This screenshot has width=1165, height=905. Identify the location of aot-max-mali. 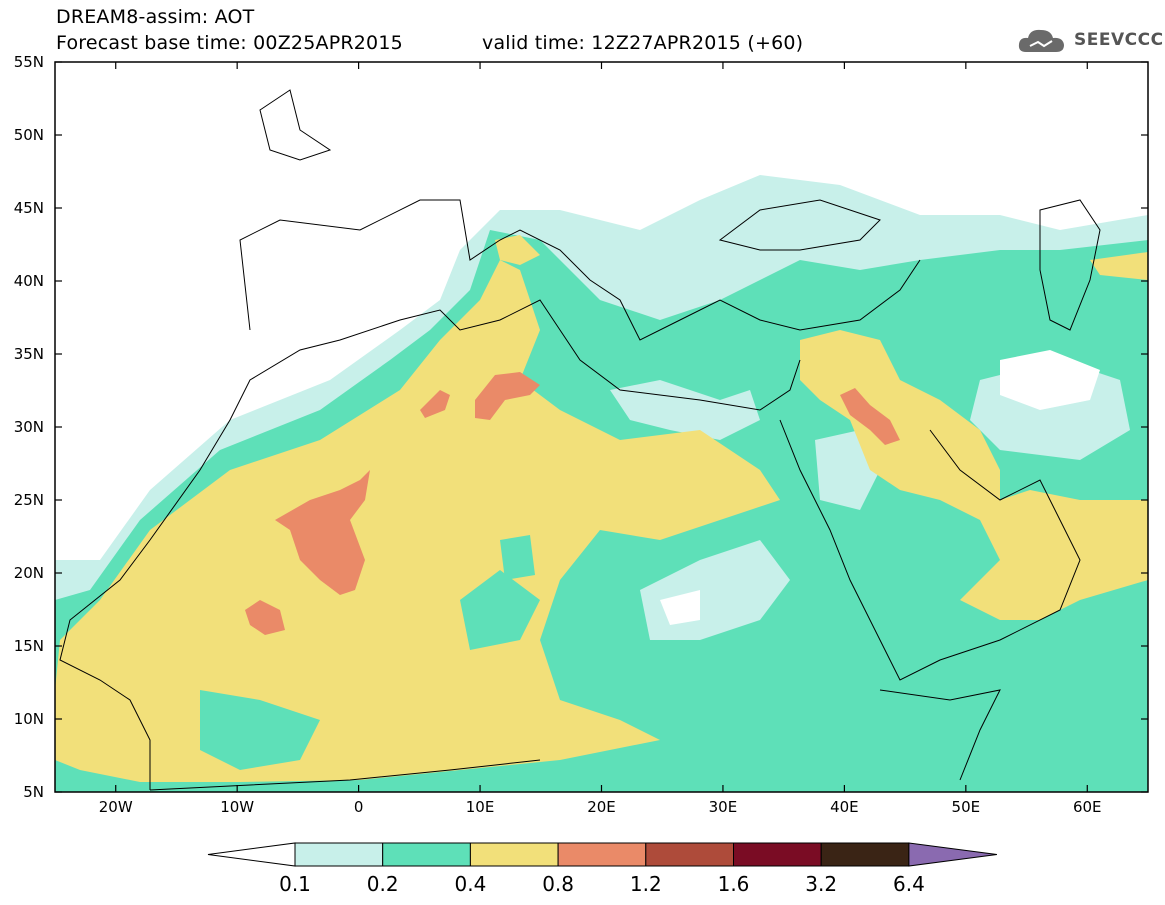
(265, 617).